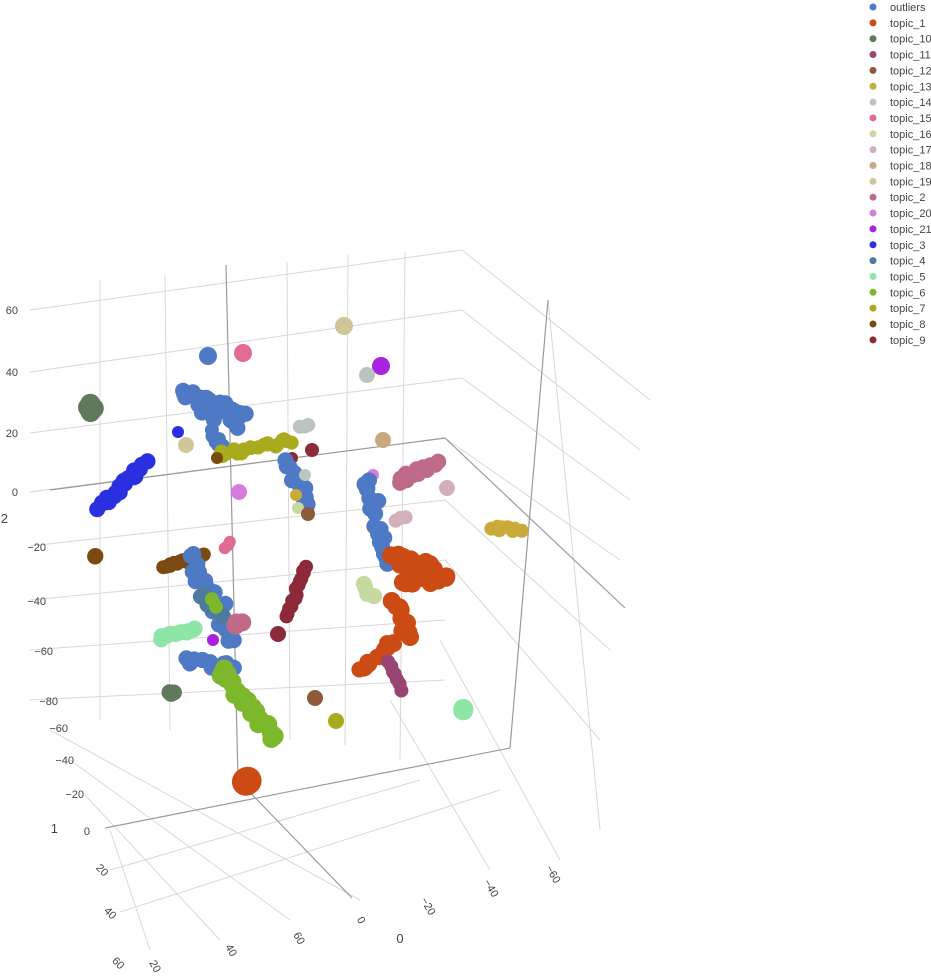 The image size is (931, 978). I want to click on legend-item-topic_10: topic_10, so click(900, 40).